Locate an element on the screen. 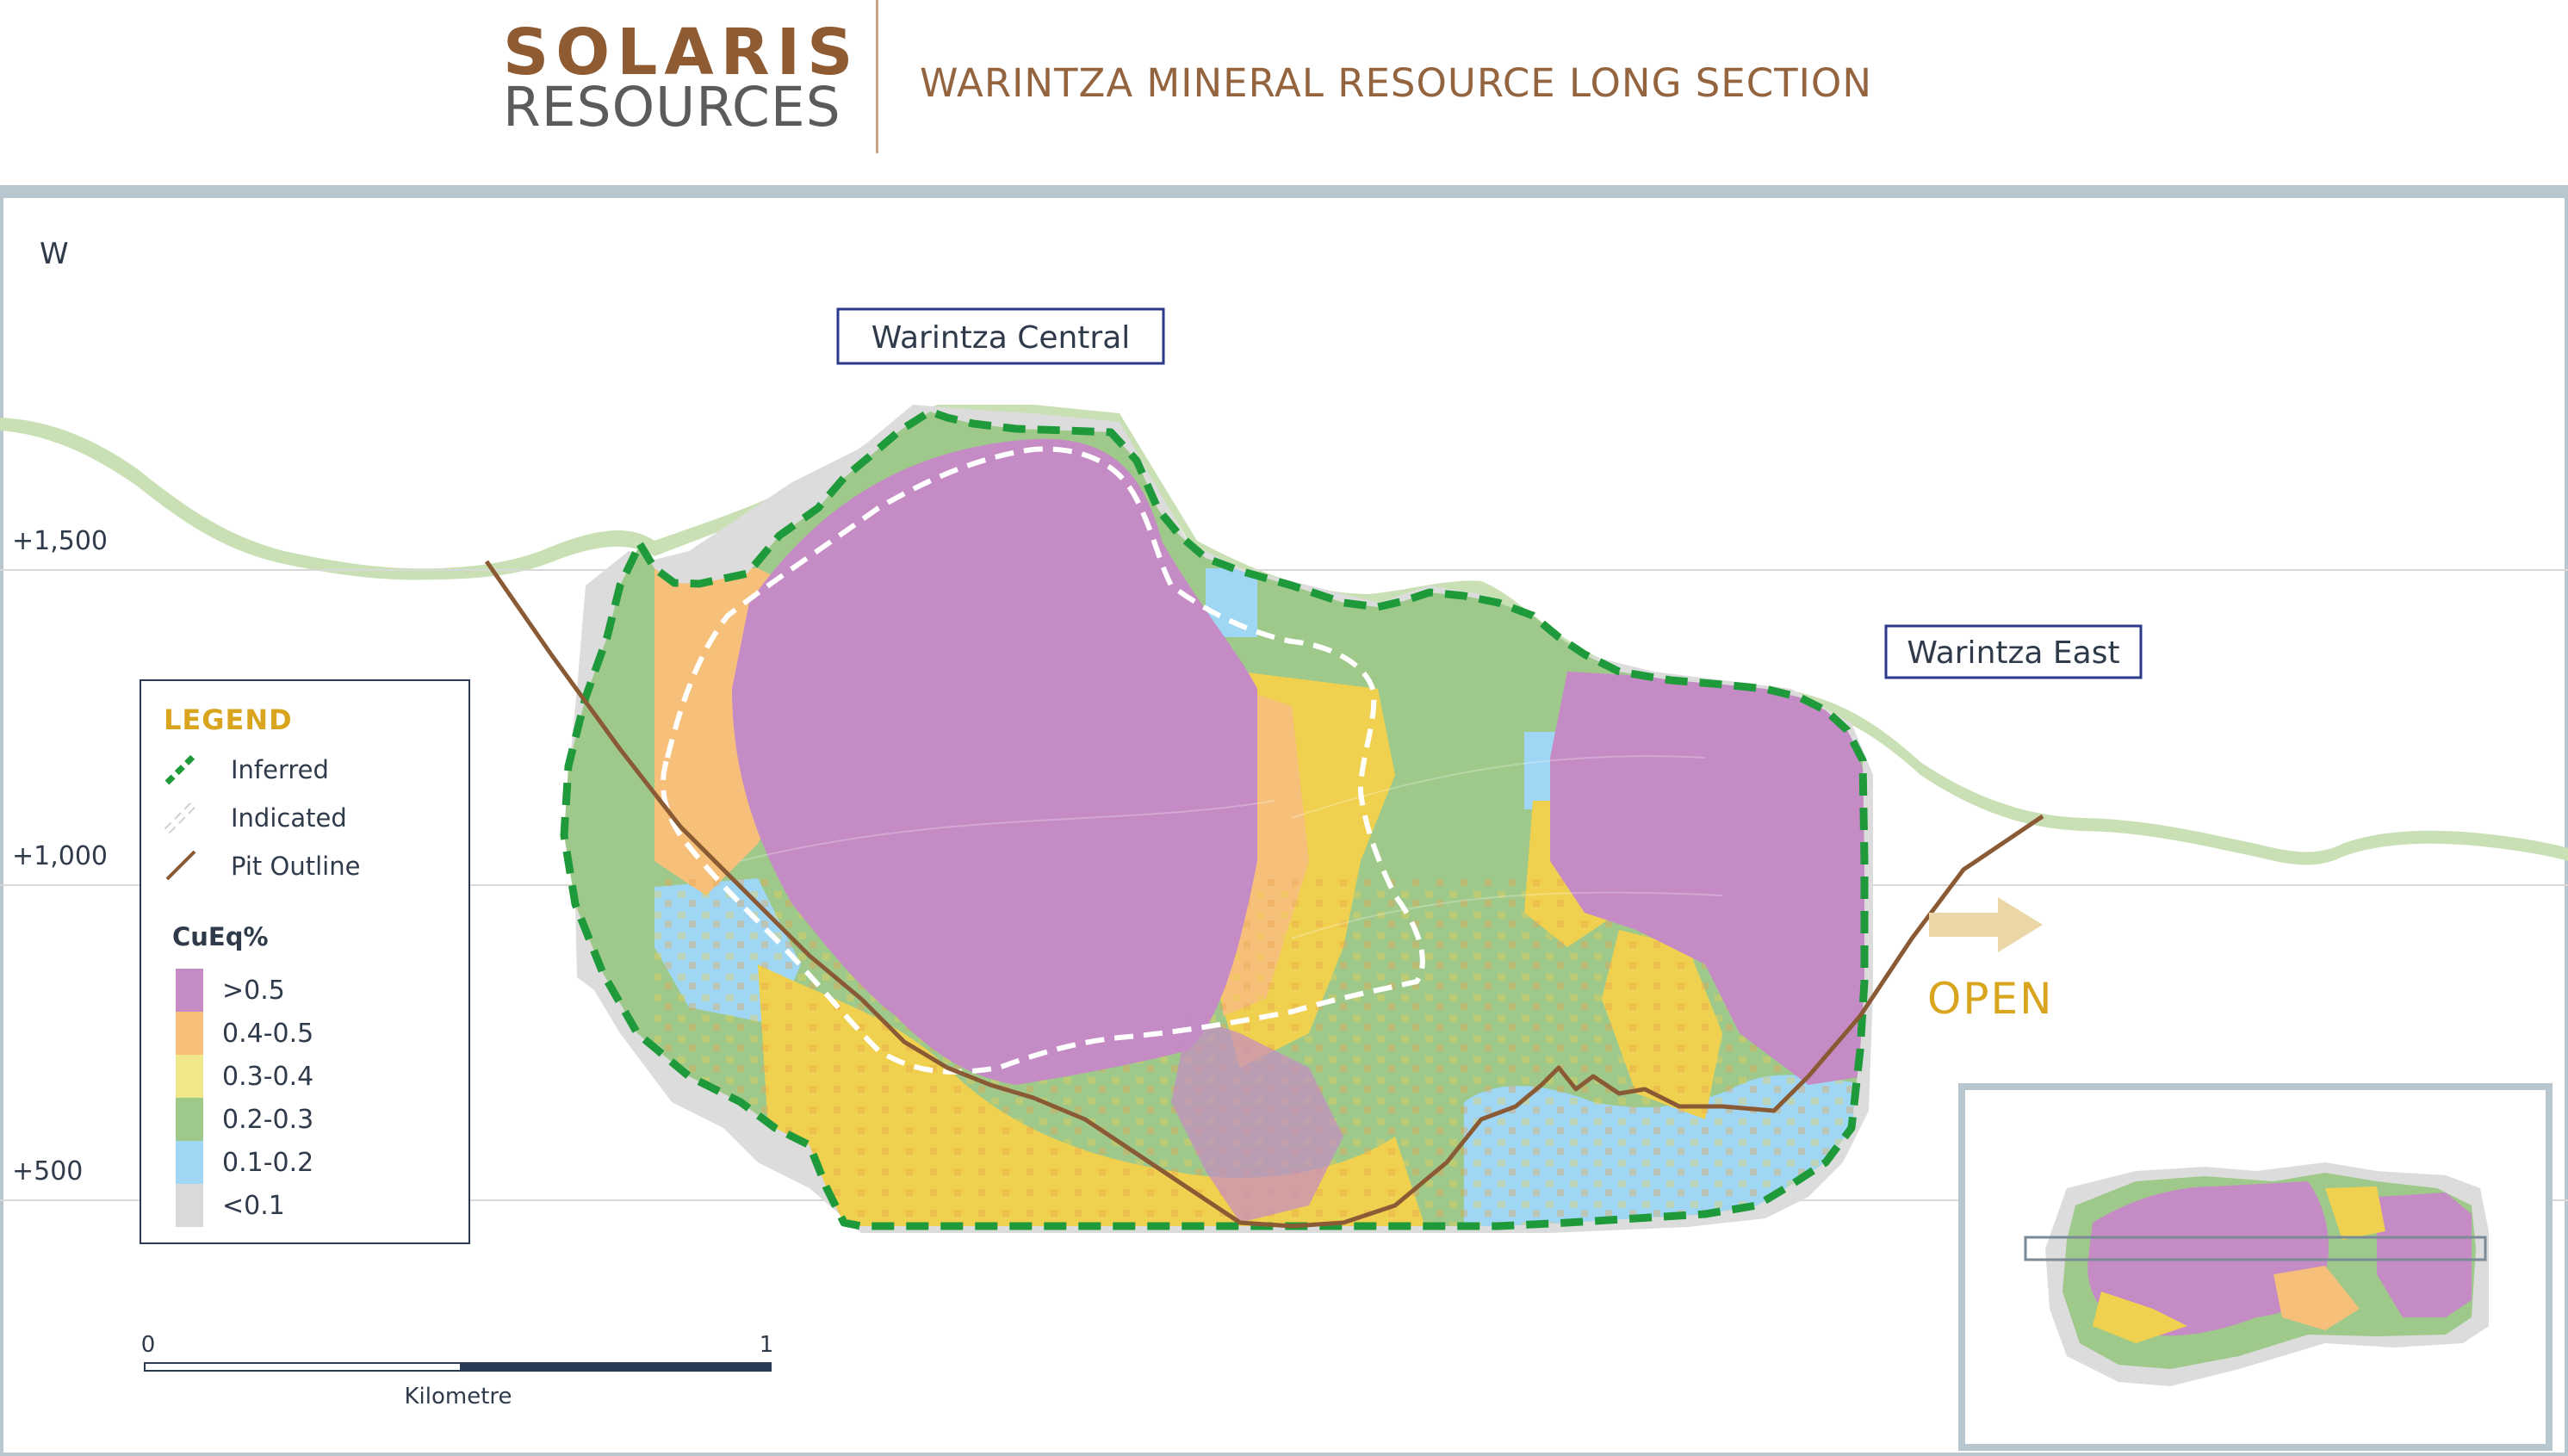 The height and width of the screenshot is (1456, 2568). inset-section-locator is located at coordinates (2255, 1249).